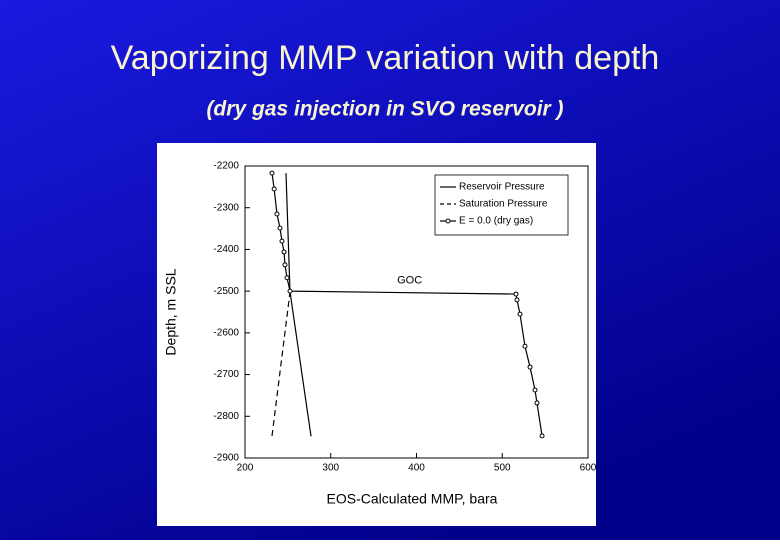 The width and height of the screenshot is (780, 545). What do you see at coordinates (416, 468) in the screenshot?
I see `x-tick-label: 400` at bounding box center [416, 468].